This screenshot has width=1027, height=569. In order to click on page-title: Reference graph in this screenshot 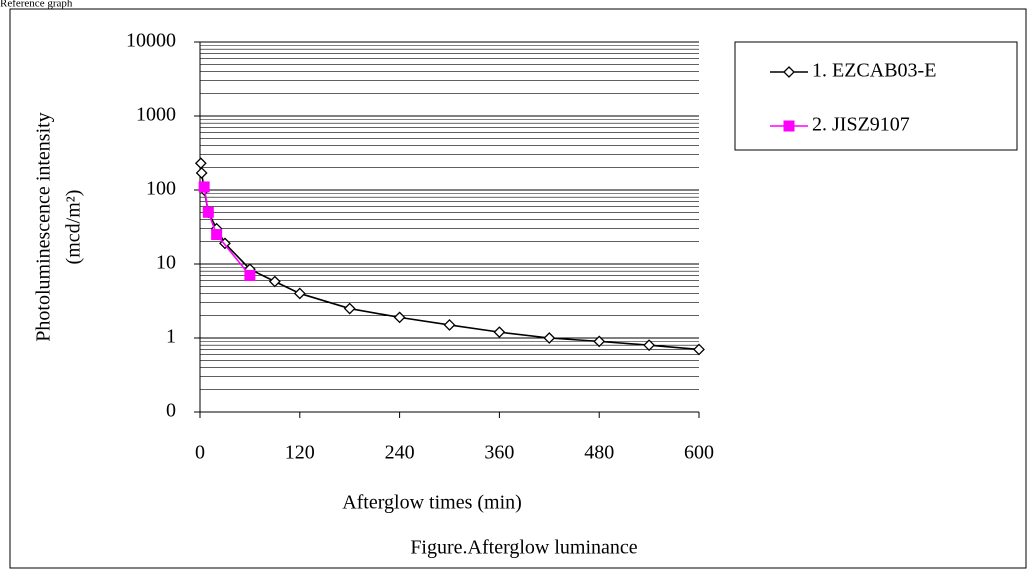, I will do `click(36, 5)`.